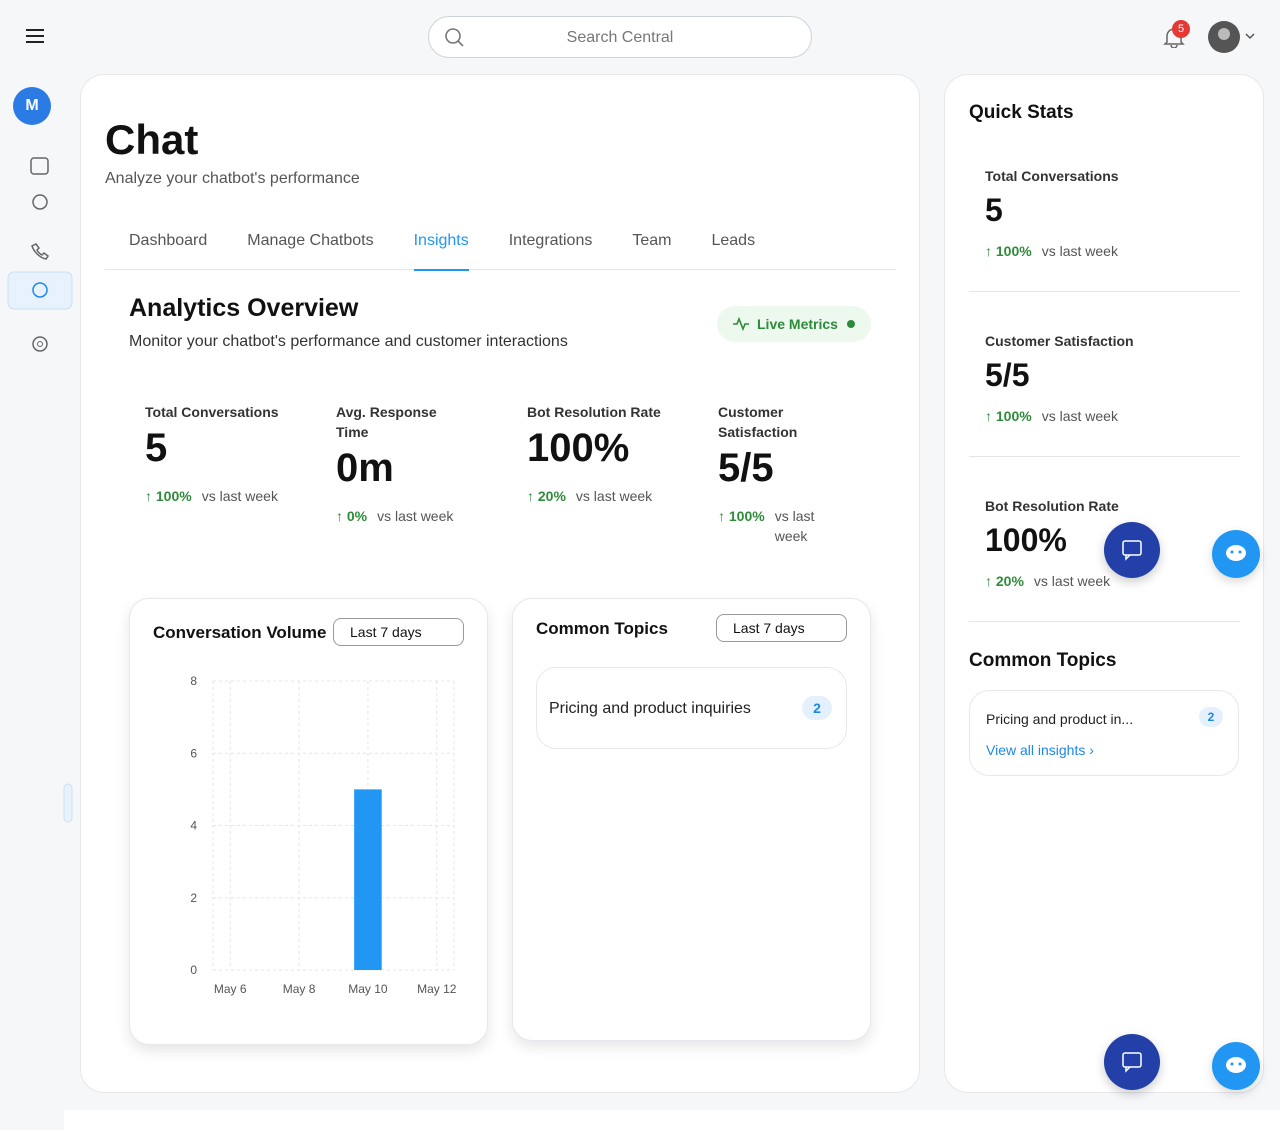 This screenshot has height=1130, width=1280. I want to click on live-badge: Live Metrics, so click(794, 324).